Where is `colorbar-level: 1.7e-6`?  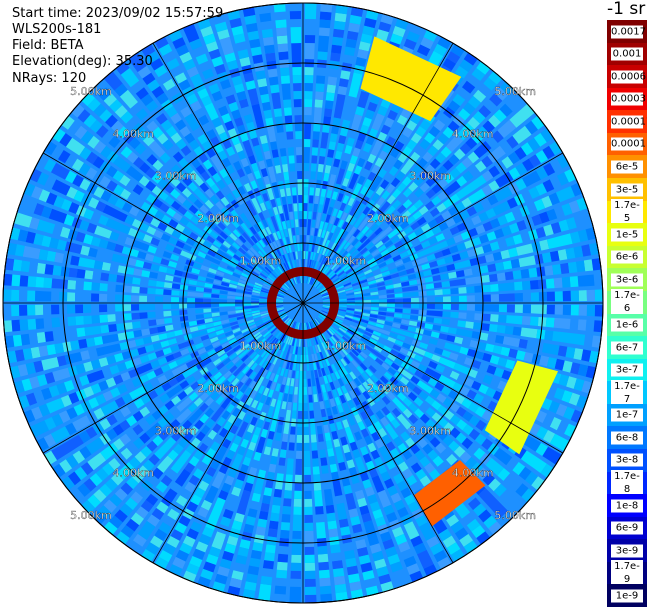 colorbar-level: 1.7e-6 is located at coordinates (627, 302).